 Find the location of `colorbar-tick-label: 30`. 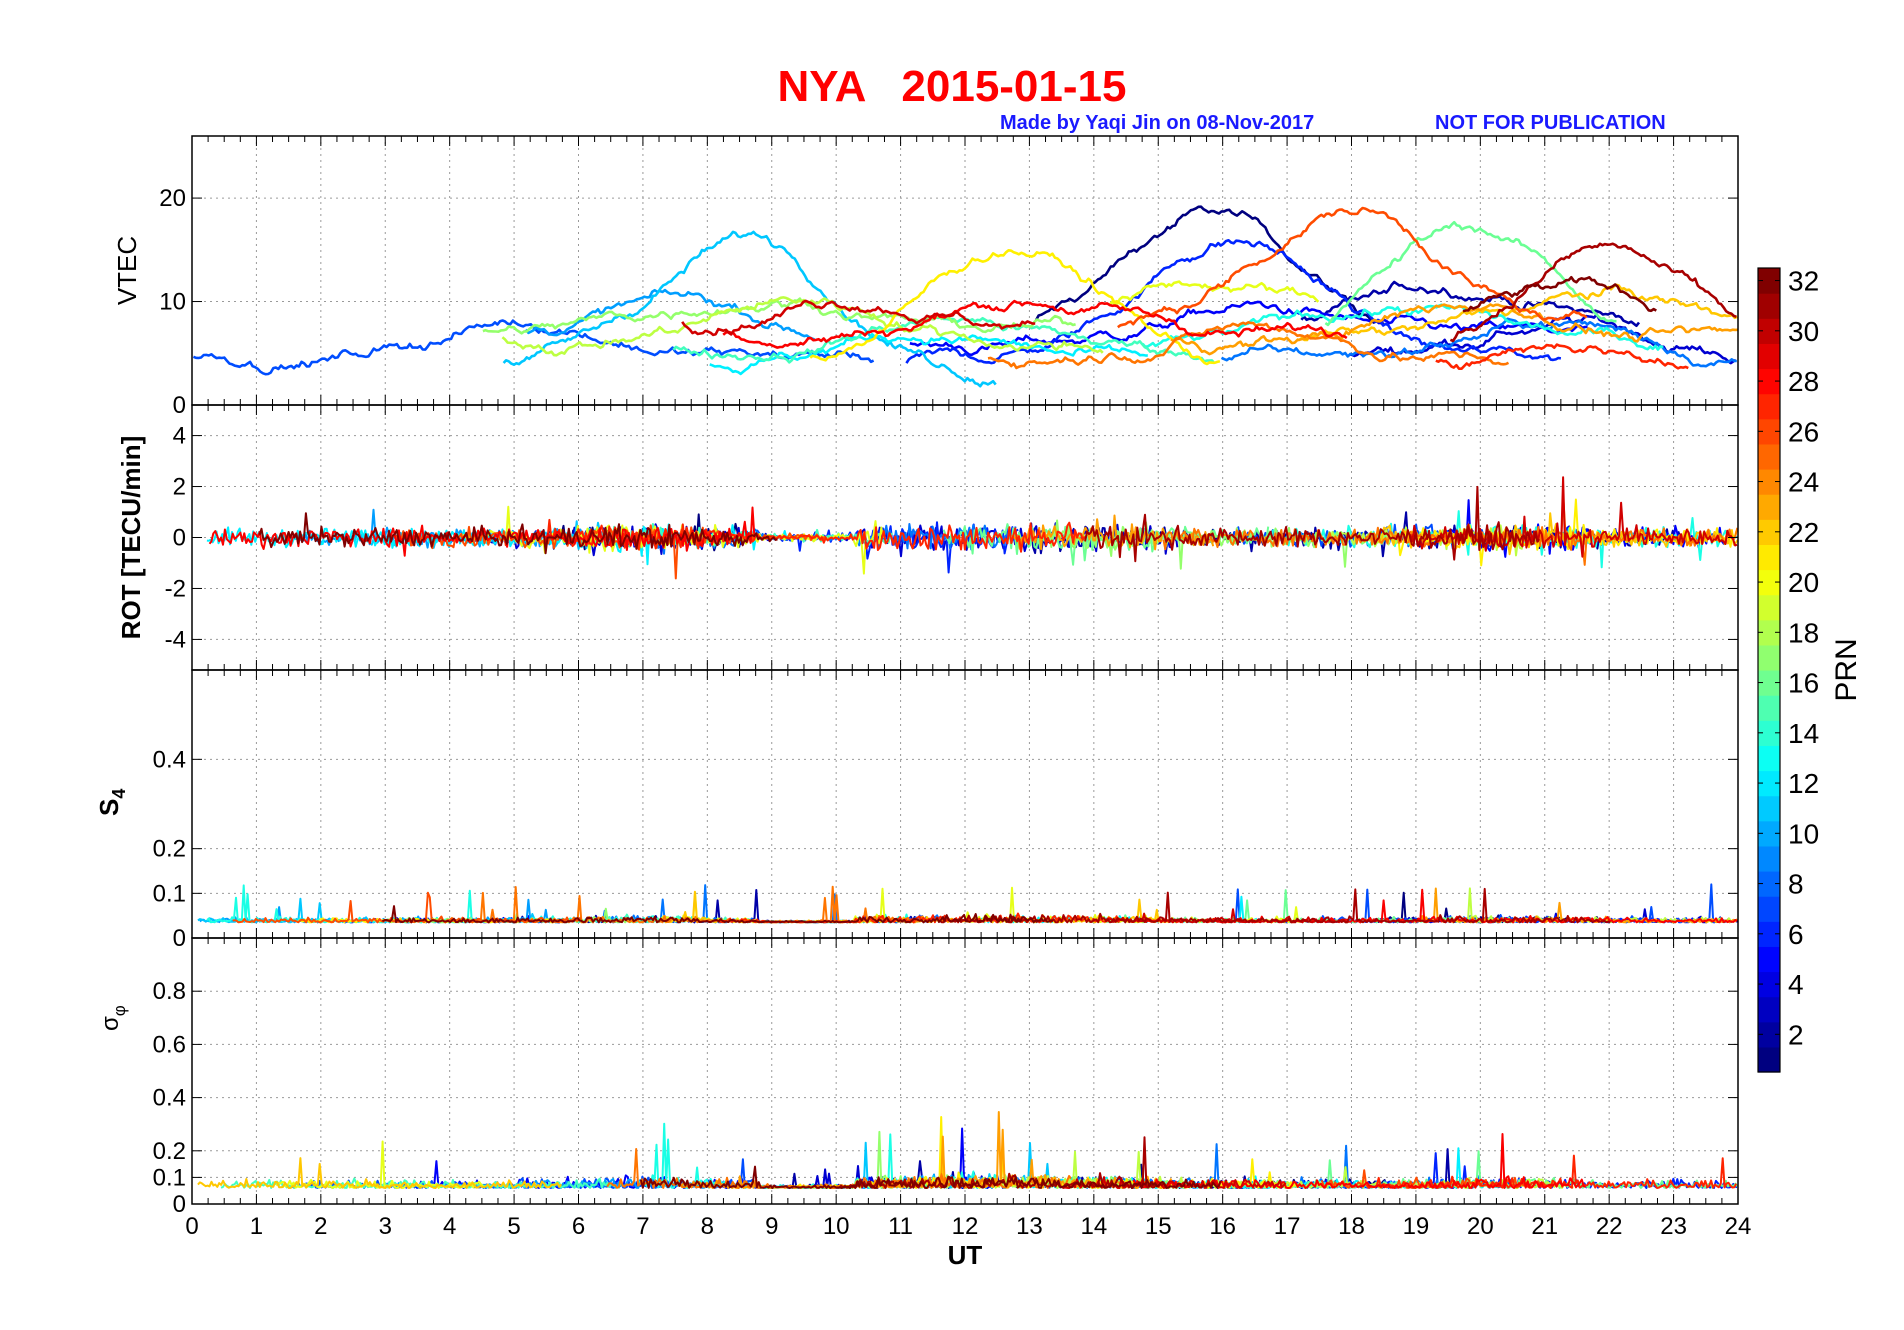

colorbar-tick-label: 30 is located at coordinates (1803, 331).